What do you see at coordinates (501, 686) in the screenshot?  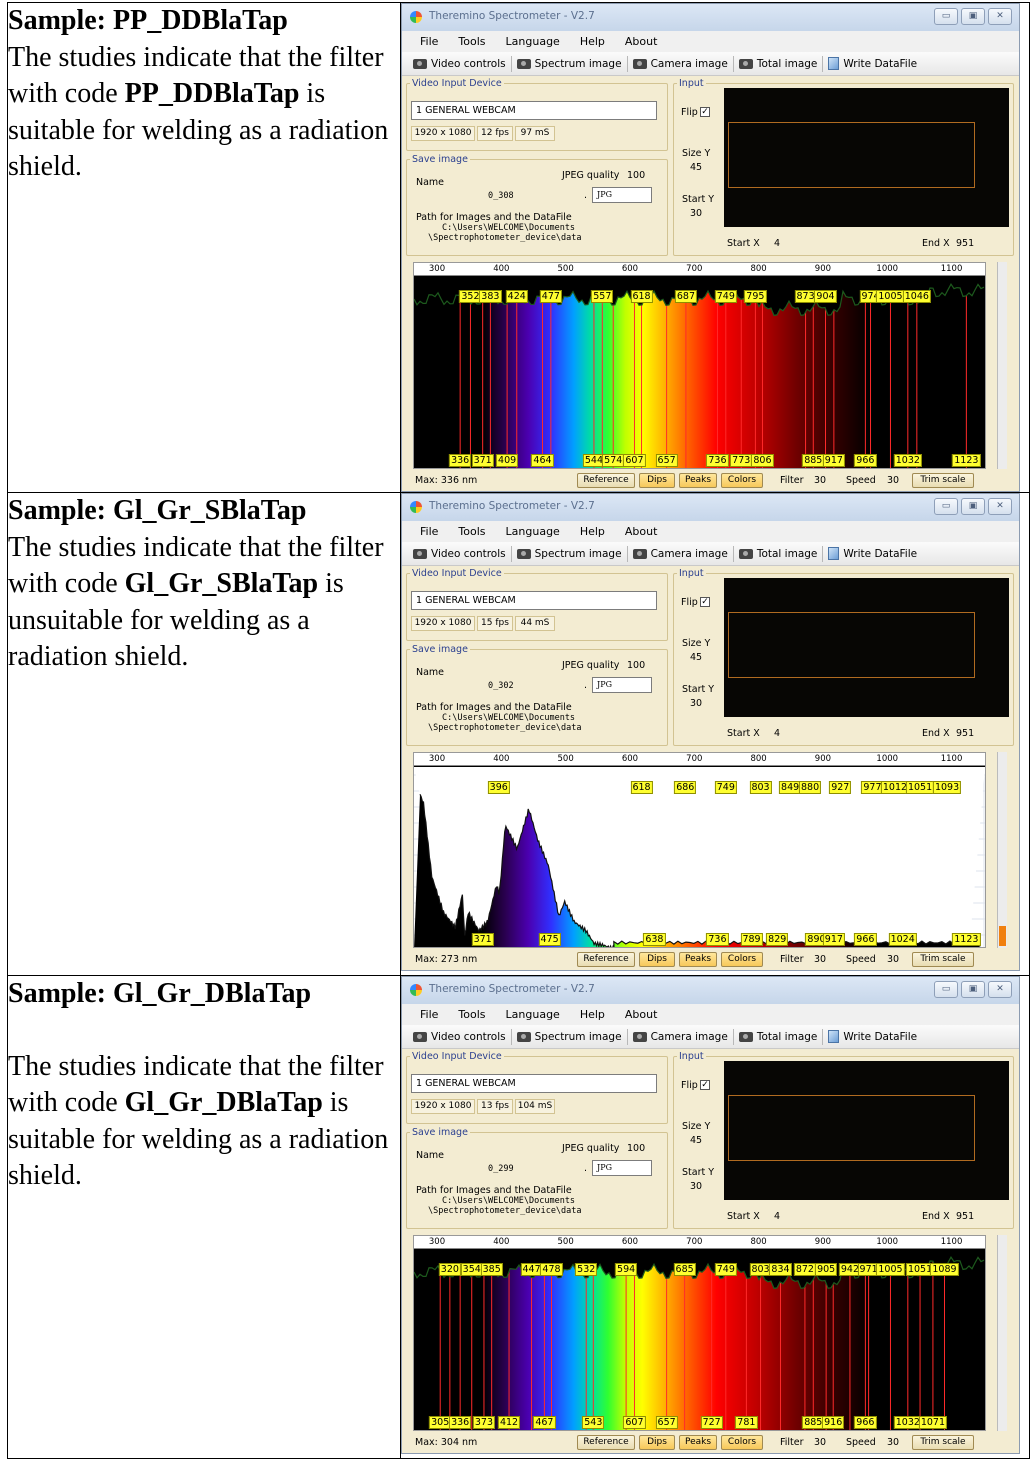 I see `file-name-field: 0_302` at bounding box center [501, 686].